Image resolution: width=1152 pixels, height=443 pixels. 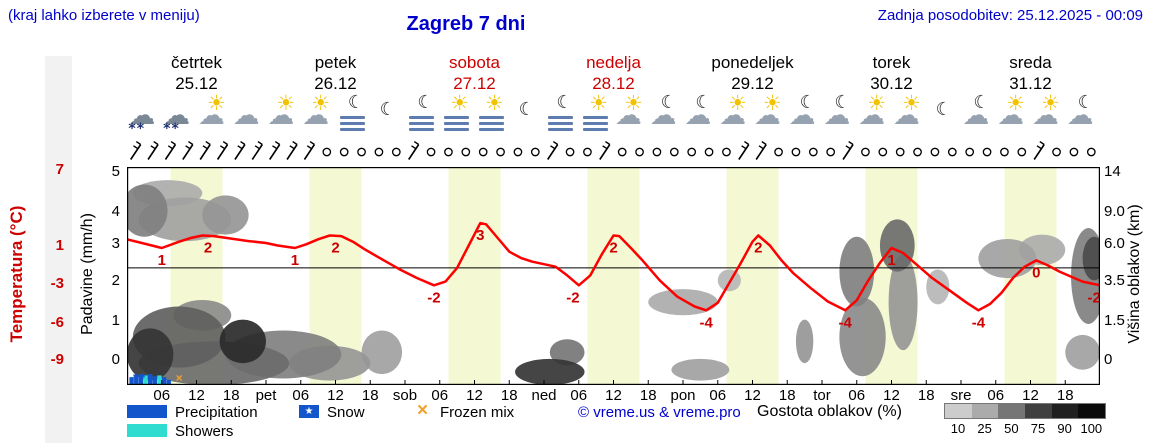 What do you see at coordinates (829, 411) in the screenshot?
I see `cloud-density-label: Gostota oblakov (%)` at bounding box center [829, 411].